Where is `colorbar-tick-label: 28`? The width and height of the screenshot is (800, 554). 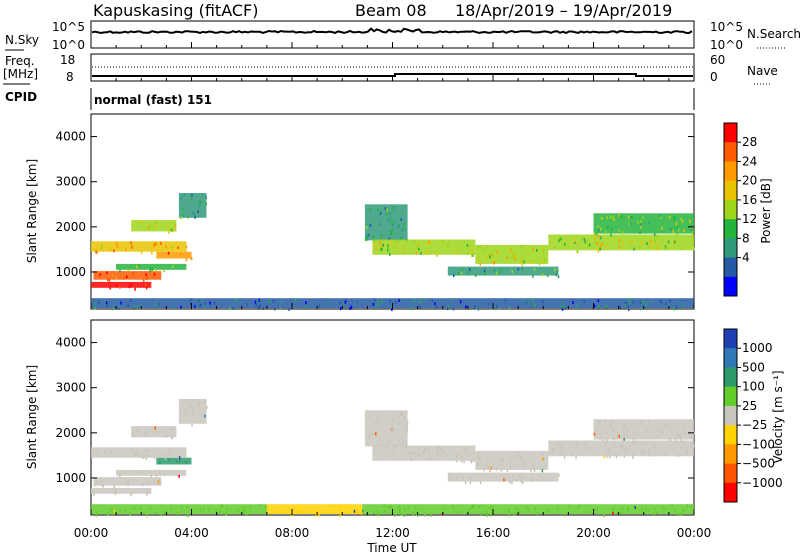 colorbar-tick-label: 28 is located at coordinates (749, 142).